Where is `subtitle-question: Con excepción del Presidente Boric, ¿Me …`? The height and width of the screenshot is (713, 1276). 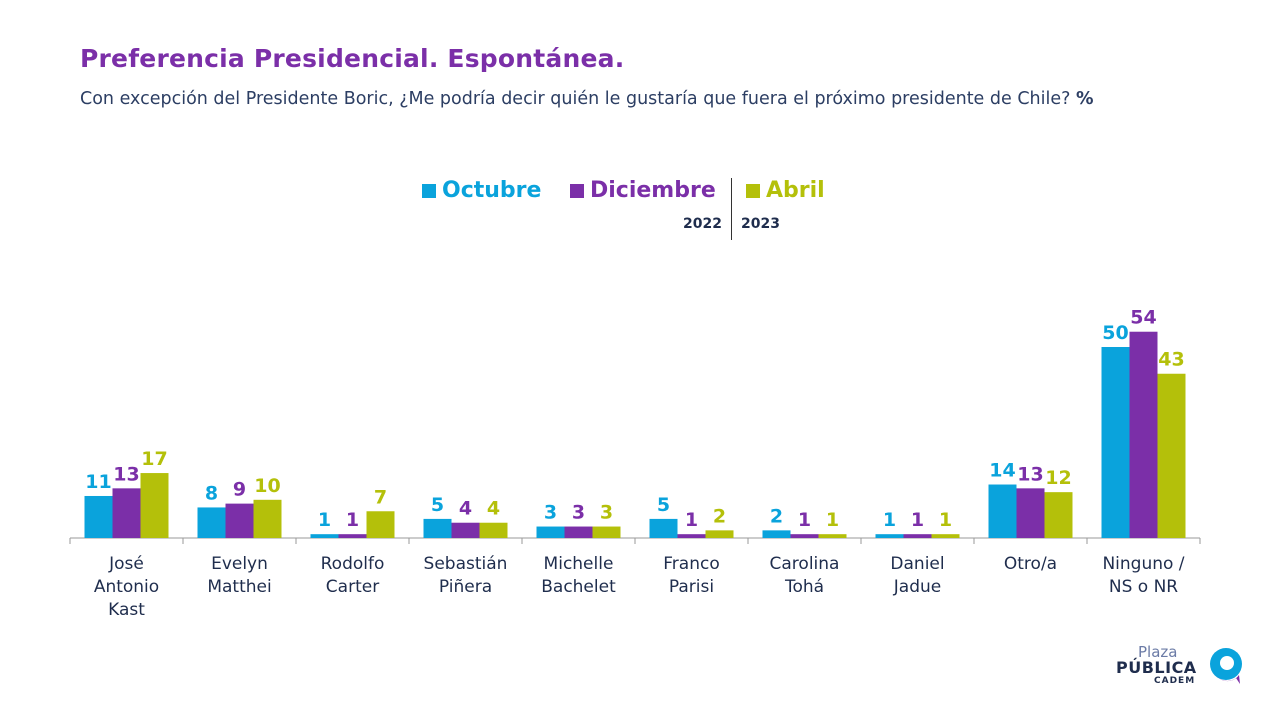 subtitle-question: Con excepción del Presidente Boric, ¿Me … is located at coordinates (575, 99).